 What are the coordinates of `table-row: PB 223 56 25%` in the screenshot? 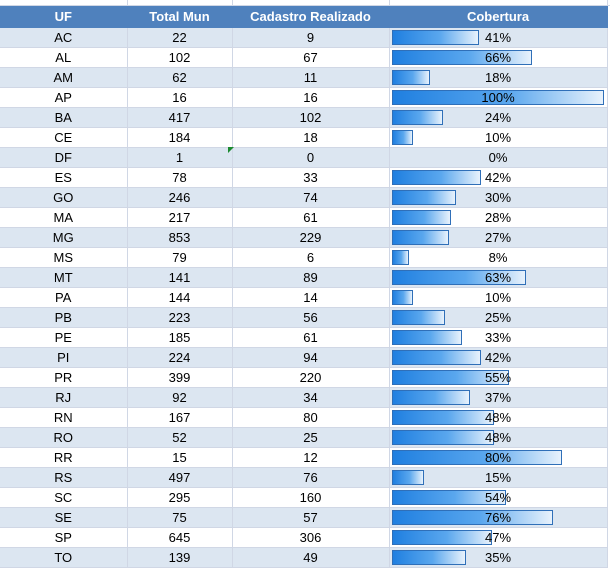 It's located at (304, 317).